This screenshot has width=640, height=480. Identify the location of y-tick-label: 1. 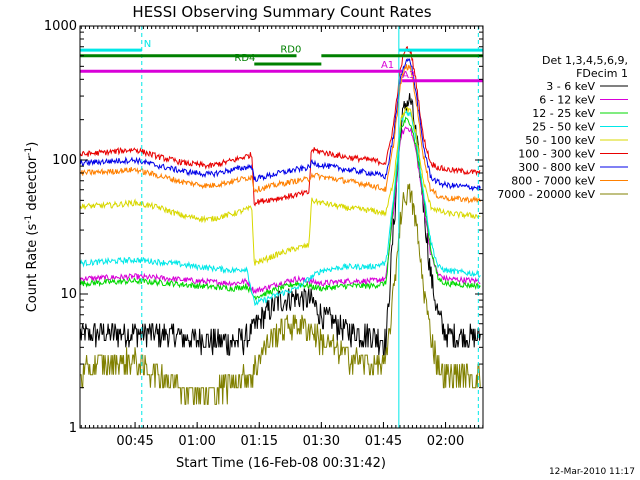
(73, 428).